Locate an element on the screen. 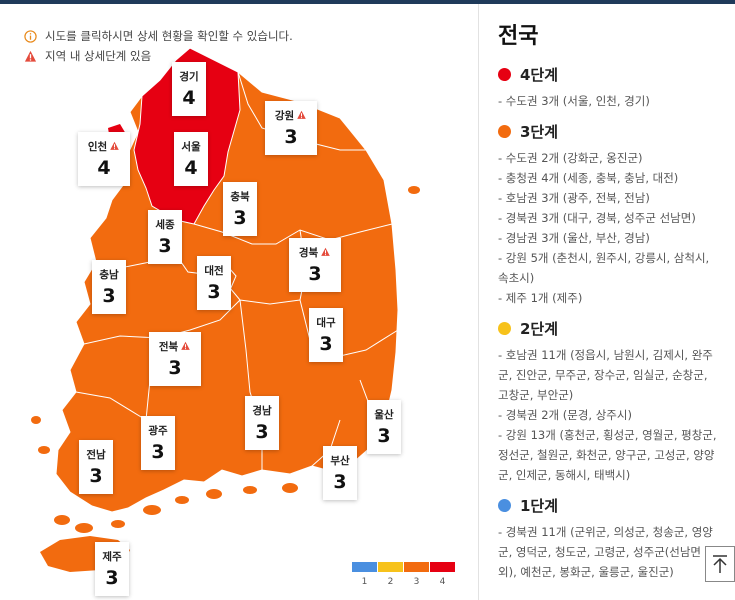 The height and width of the screenshot is (600, 735). region-gyeongnam: 경남 3 is located at coordinates (262, 423).